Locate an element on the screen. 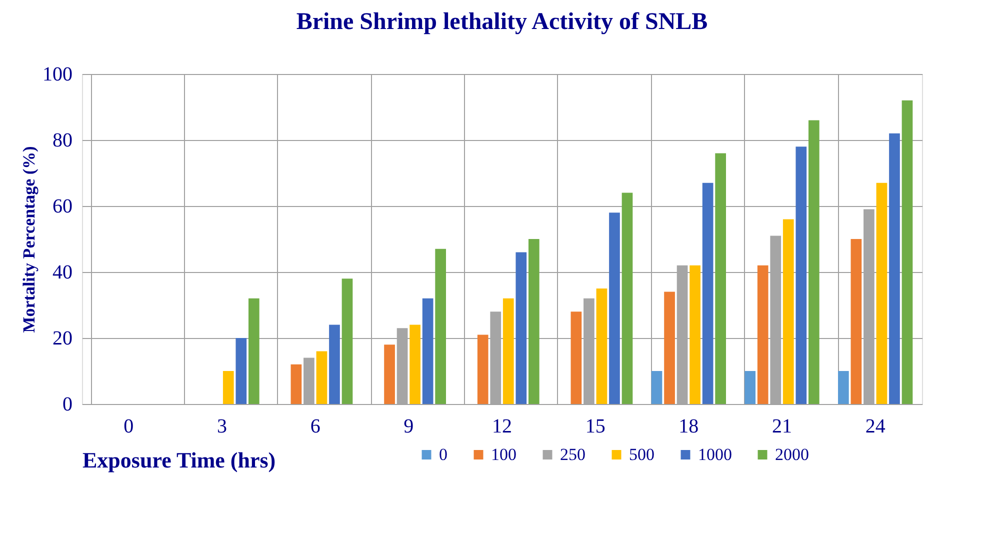 This screenshot has width=994, height=538. y-tick-label: 100 is located at coordinates (57, 75).